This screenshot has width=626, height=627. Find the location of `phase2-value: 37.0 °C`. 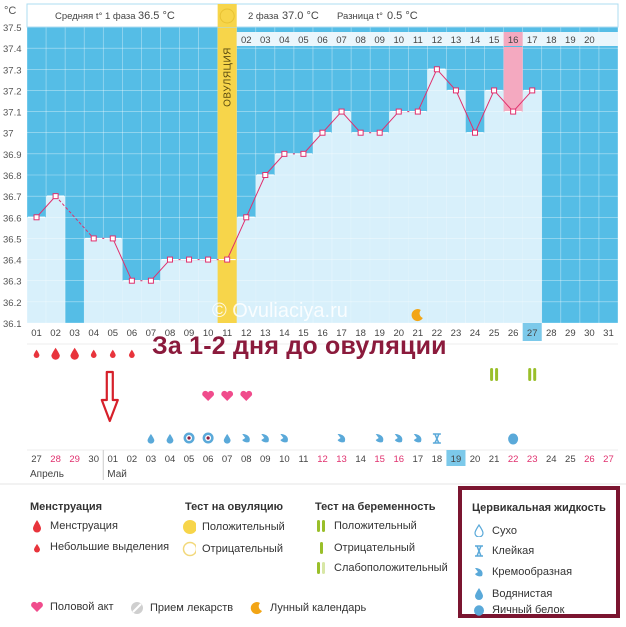

phase2-value: 37.0 °C is located at coordinates (300, 16).